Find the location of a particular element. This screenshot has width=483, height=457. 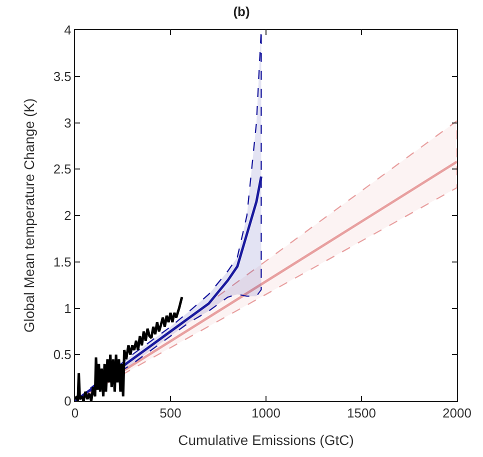

y-tick-label: 2 is located at coordinates (68, 216).